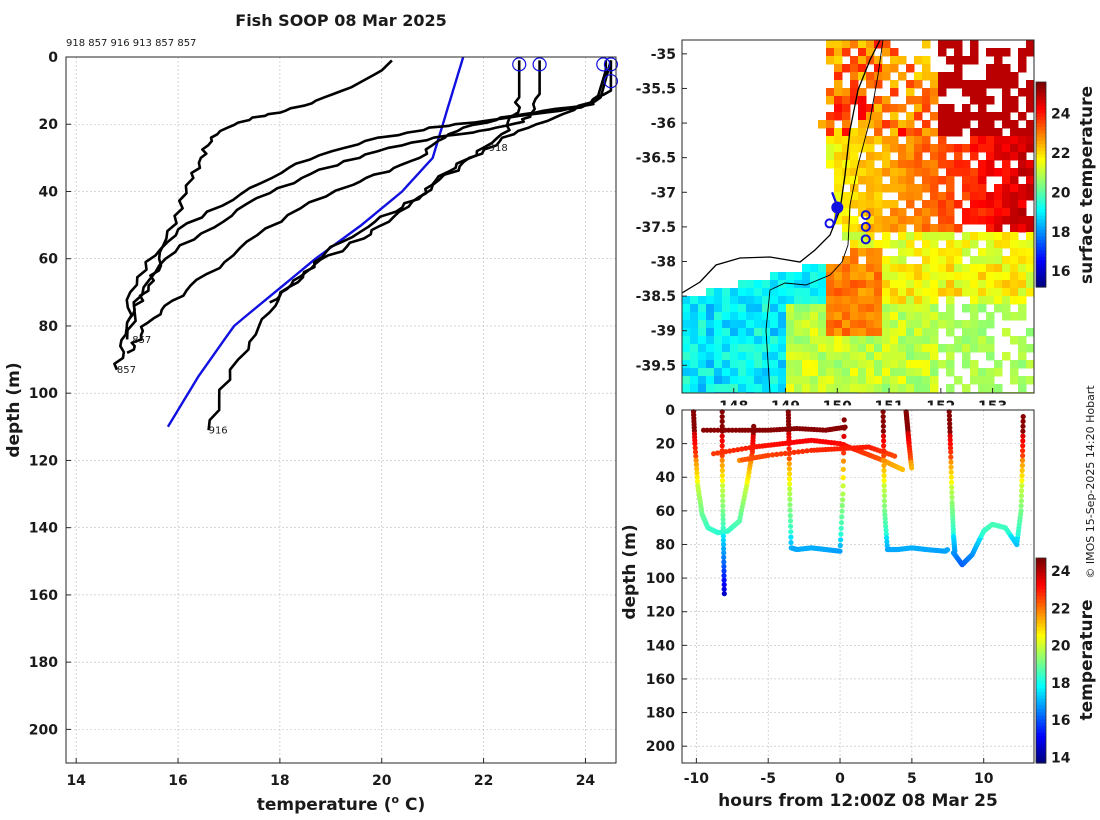 The image size is (1100, 820). Describe the element at coordinates (865, 226) in the screenshot. I see `station-marker` at that location.